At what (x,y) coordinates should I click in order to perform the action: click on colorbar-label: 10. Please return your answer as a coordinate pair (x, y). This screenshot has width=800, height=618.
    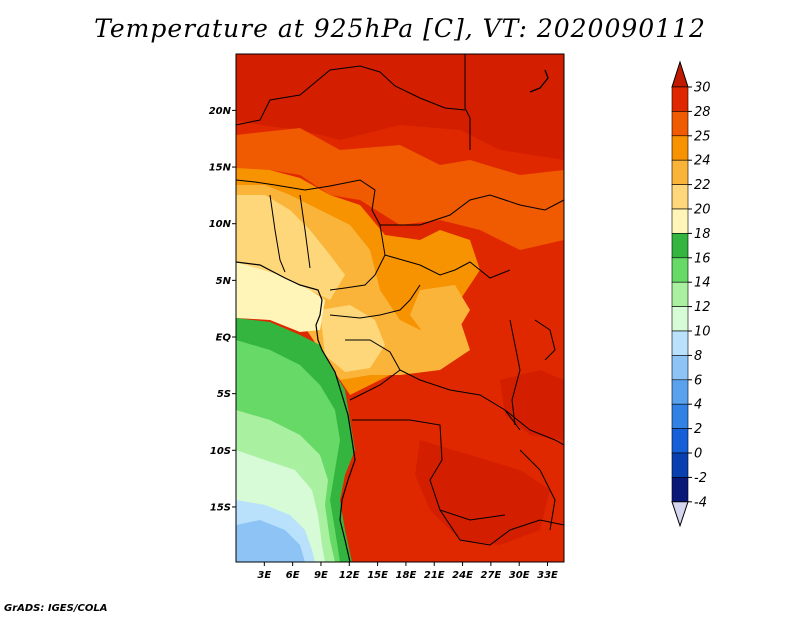
    Looking at the image, I should click on (702, 332).